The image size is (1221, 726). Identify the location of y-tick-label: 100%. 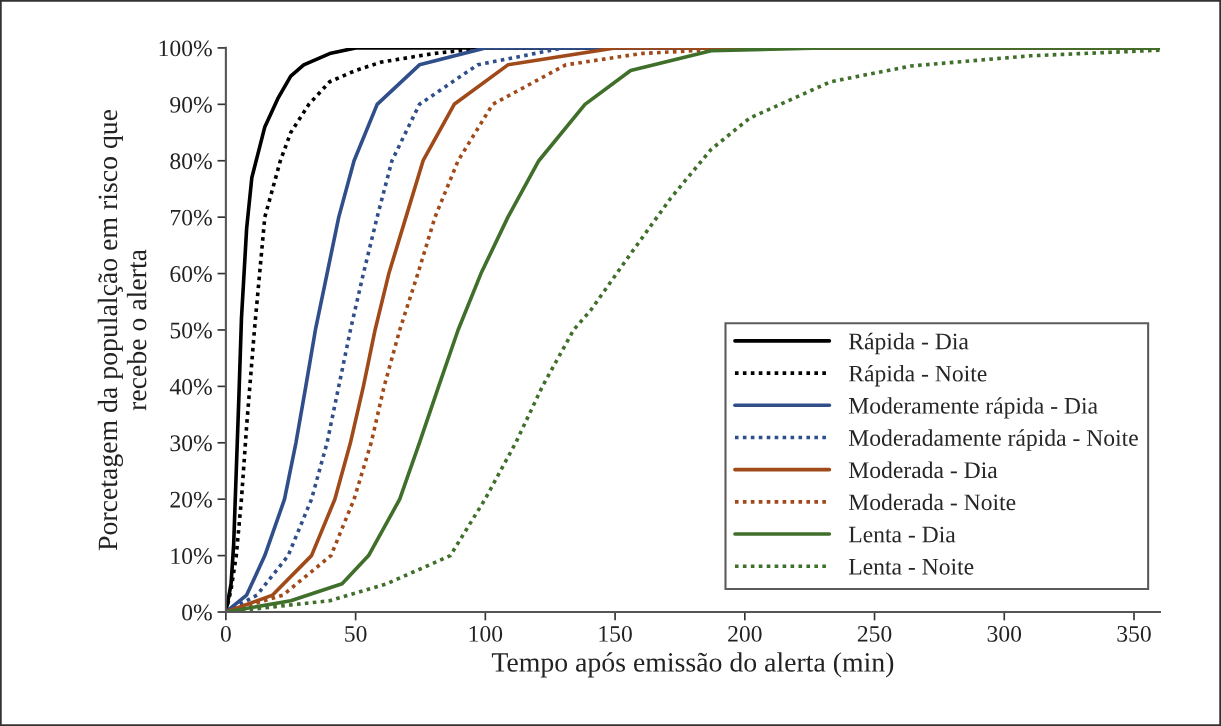
(185, 48).